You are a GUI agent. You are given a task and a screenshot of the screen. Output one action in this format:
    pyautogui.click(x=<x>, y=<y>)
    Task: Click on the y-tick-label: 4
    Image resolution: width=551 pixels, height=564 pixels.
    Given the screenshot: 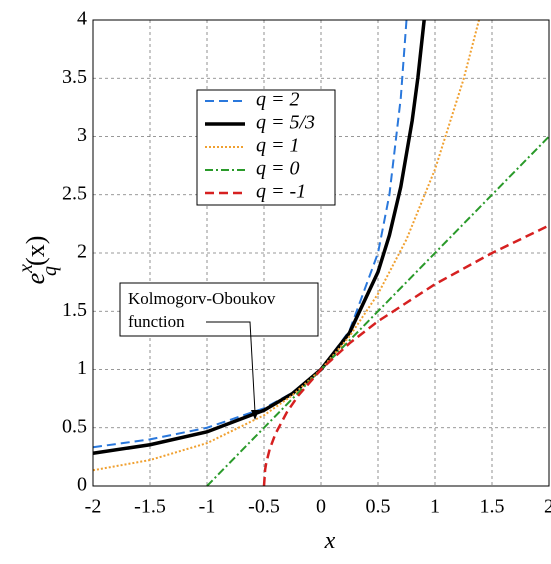 What is the action you would take?
    pyautogui.click(x=82, y=19)
    